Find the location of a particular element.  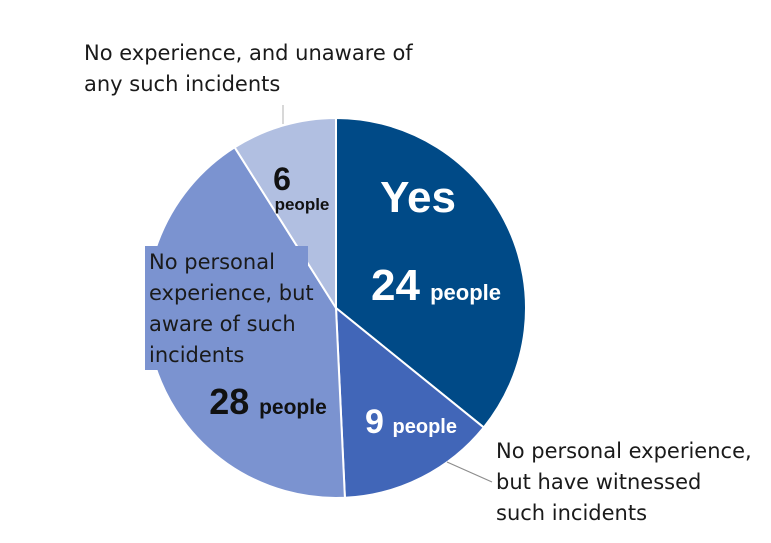

value-number-unaware: 6 is located at coordinates (282, 179).